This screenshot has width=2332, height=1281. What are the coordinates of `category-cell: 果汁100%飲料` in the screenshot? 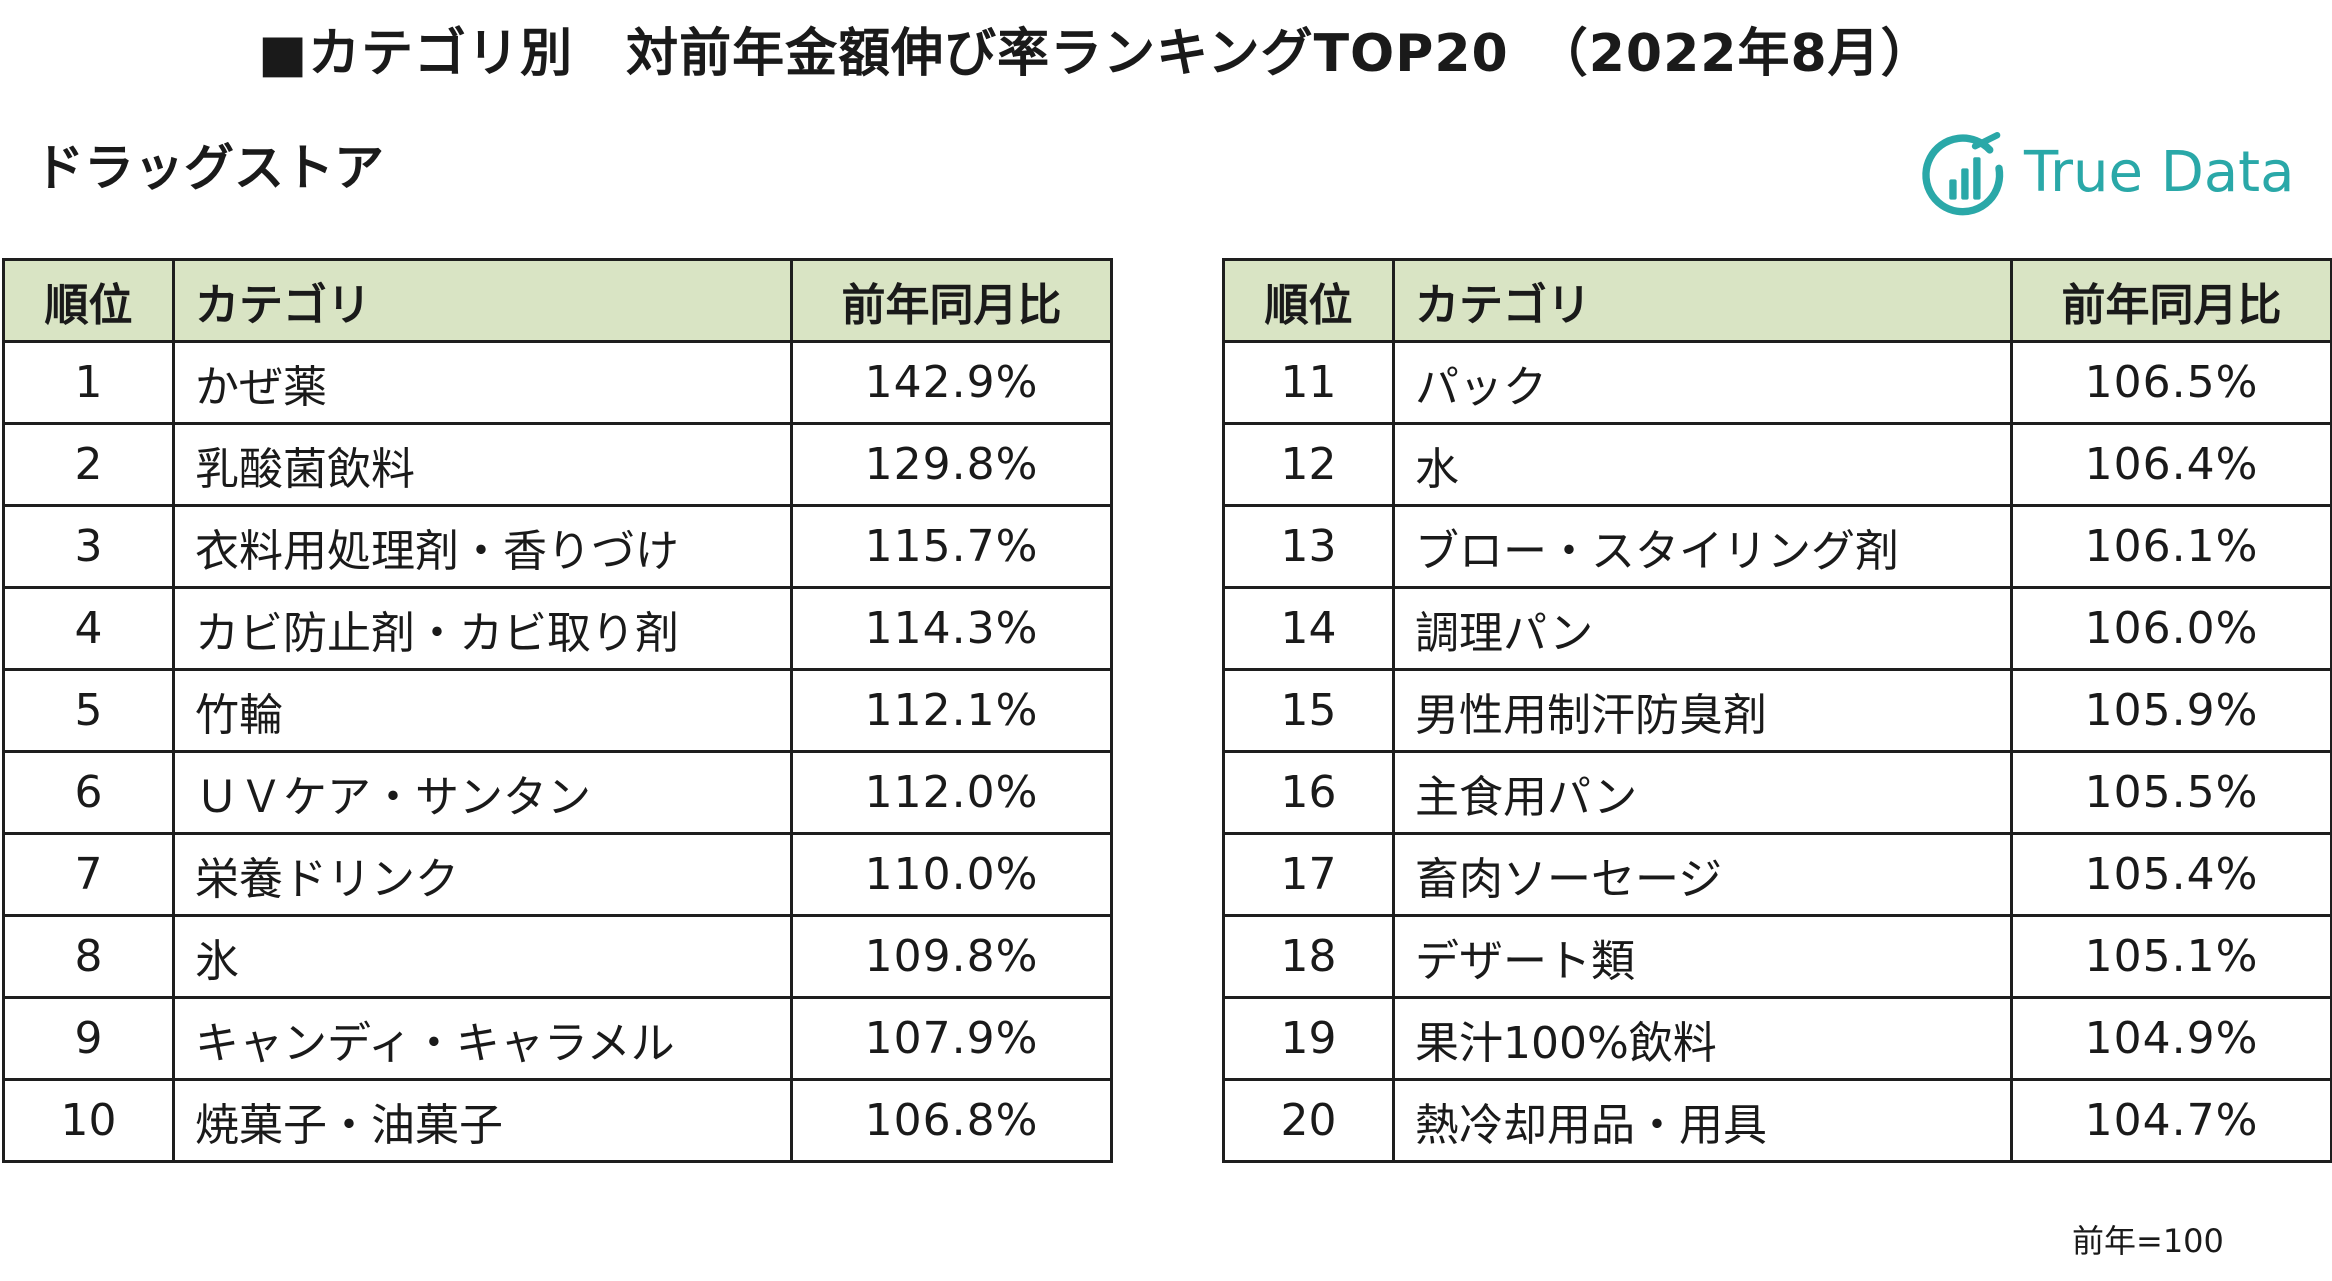 It's located at (1702, 1038).